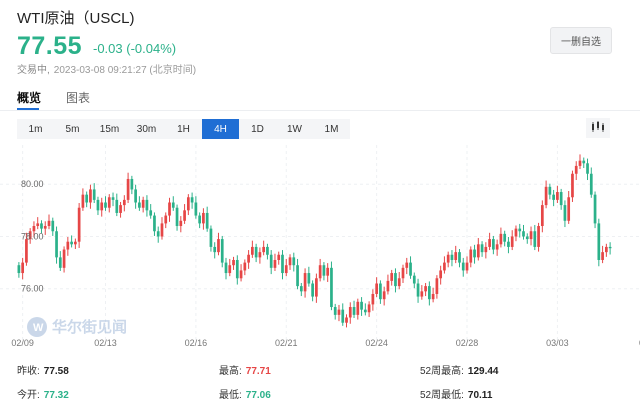 The image size is (640, 408). What do you see at coordinates (183, 129) in the screenshot?
I see `period-1h: 1H` at bounding box center [183, 129].